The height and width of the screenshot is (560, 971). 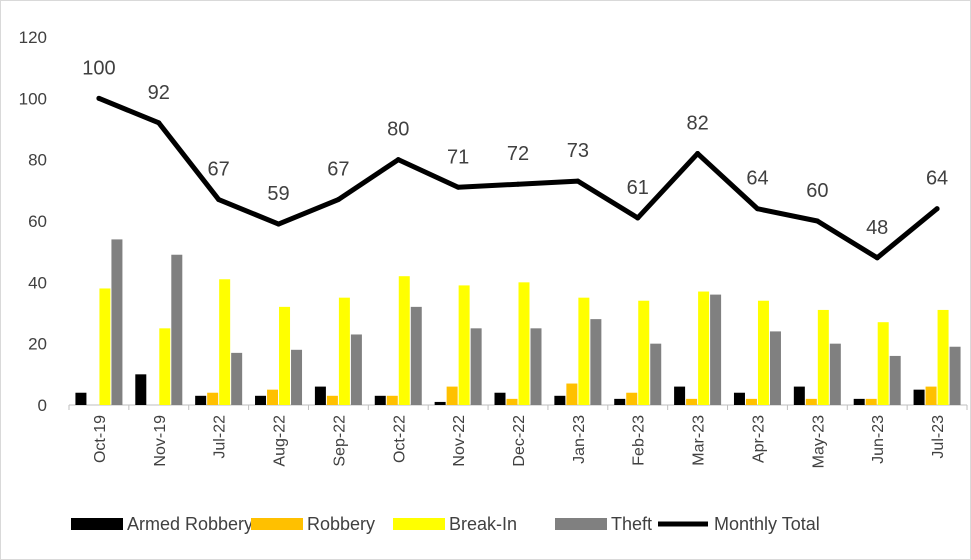 What do you see at coordinates (278, 194) in the screenshot?
I see `data-label: 59` at bounding box center [278, 194].